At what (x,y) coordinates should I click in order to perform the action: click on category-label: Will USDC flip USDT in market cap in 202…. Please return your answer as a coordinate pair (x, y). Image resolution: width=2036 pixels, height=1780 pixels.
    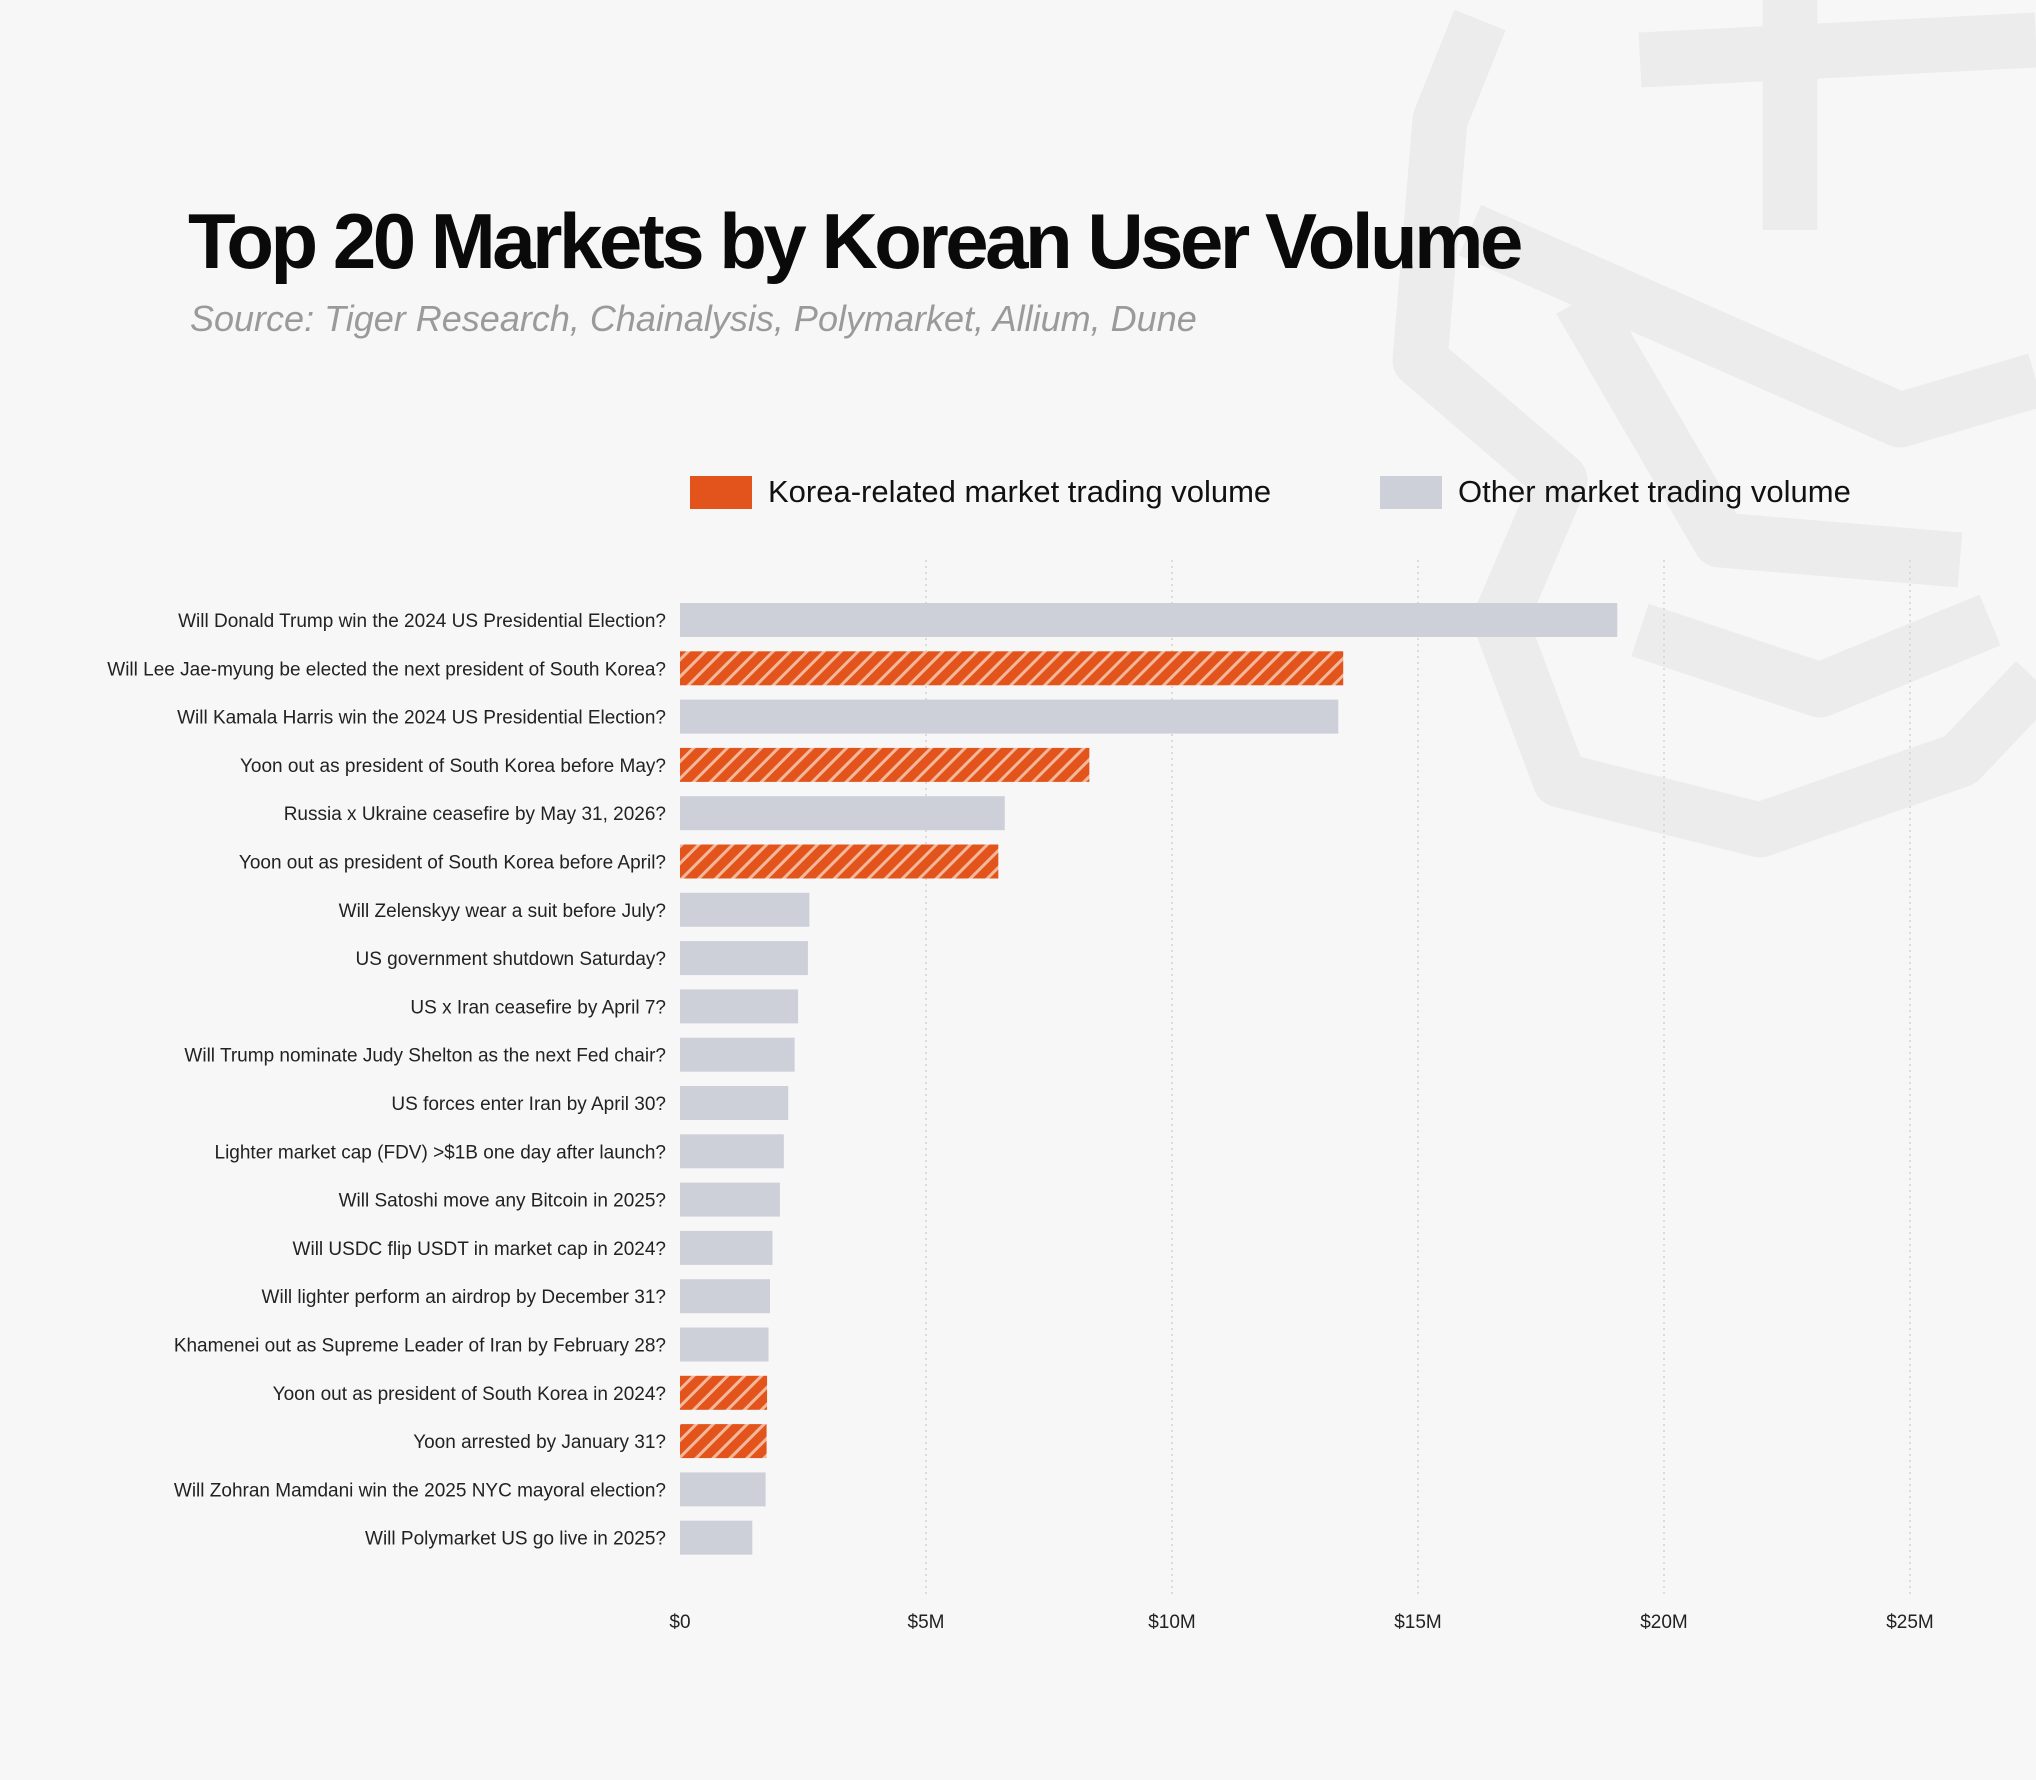
    Looking at the image, I should click on (479, 1249).